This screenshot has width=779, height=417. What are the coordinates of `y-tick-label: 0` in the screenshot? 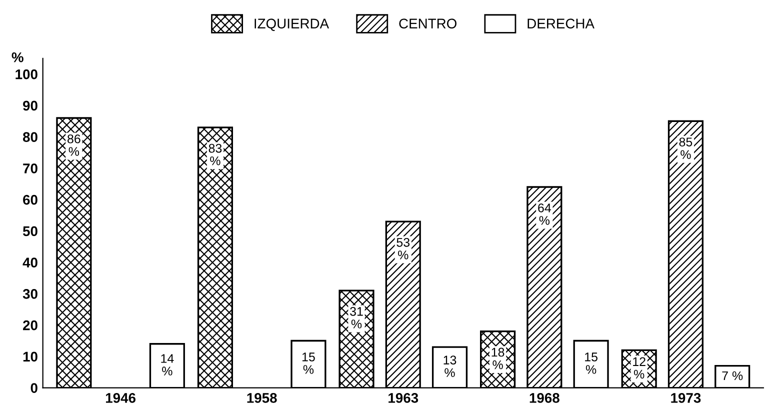 It's located at (34, 388).